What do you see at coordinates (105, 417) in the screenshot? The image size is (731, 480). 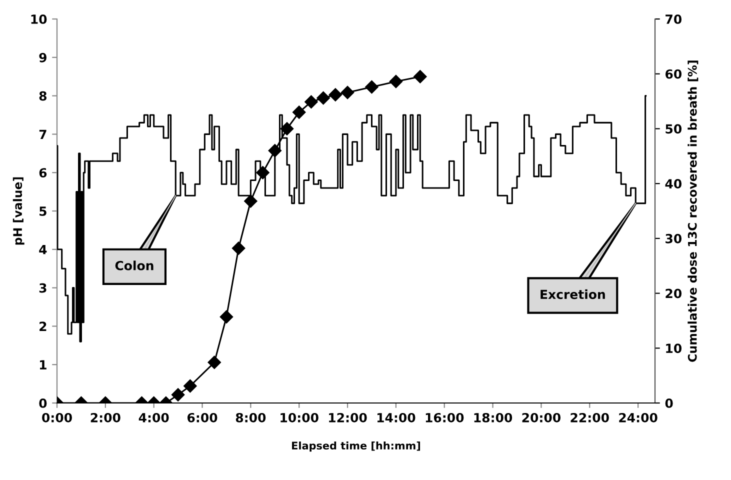 I see `x-tick-label: 2:00` at bounding box center [105, 417].